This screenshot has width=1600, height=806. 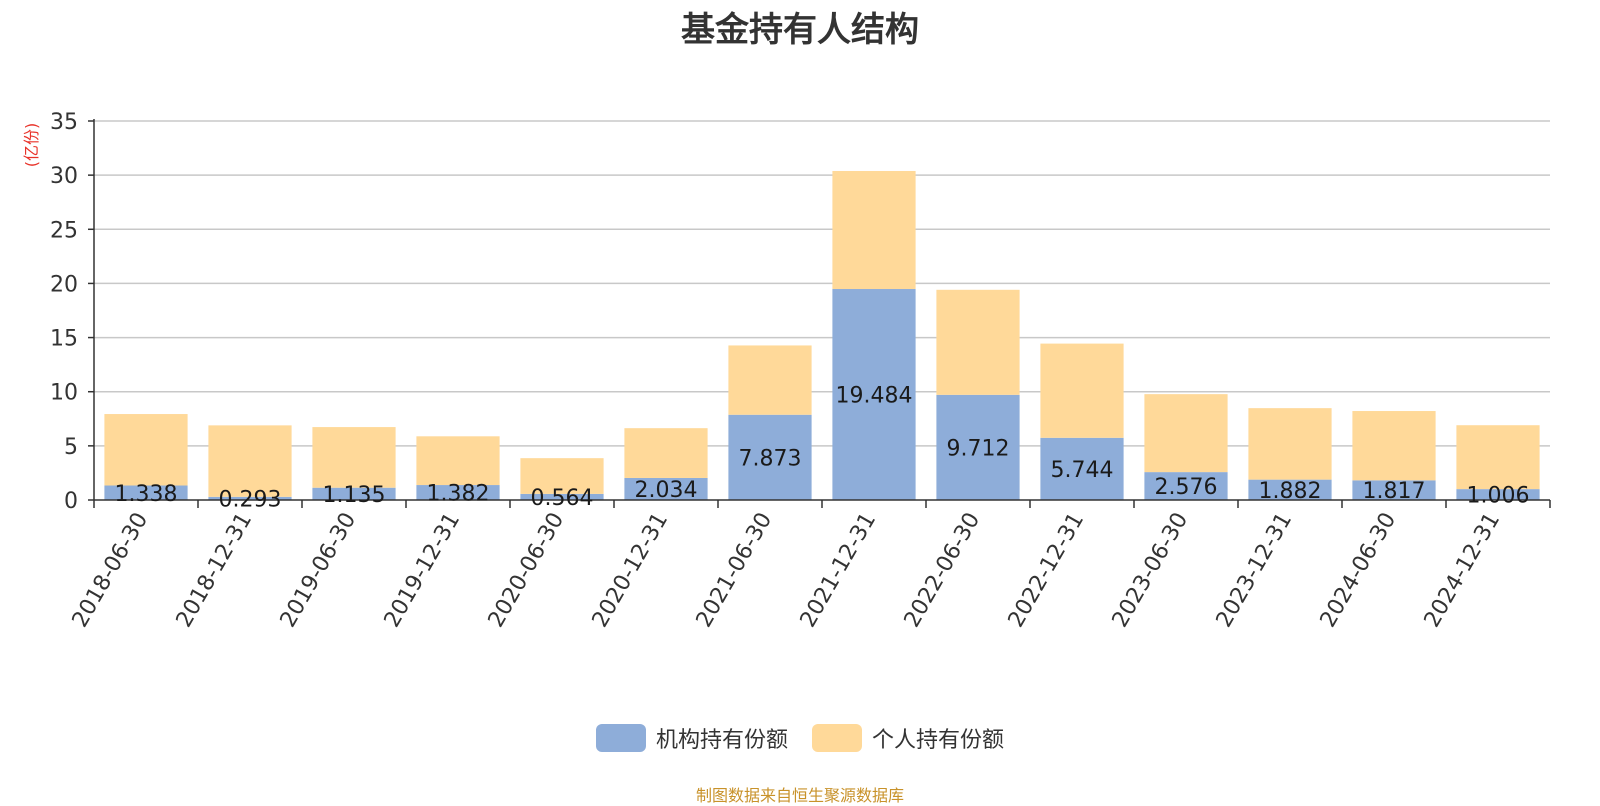 I want to click on x-tick-label: 2018-06-30, so click(x=111, y=570).